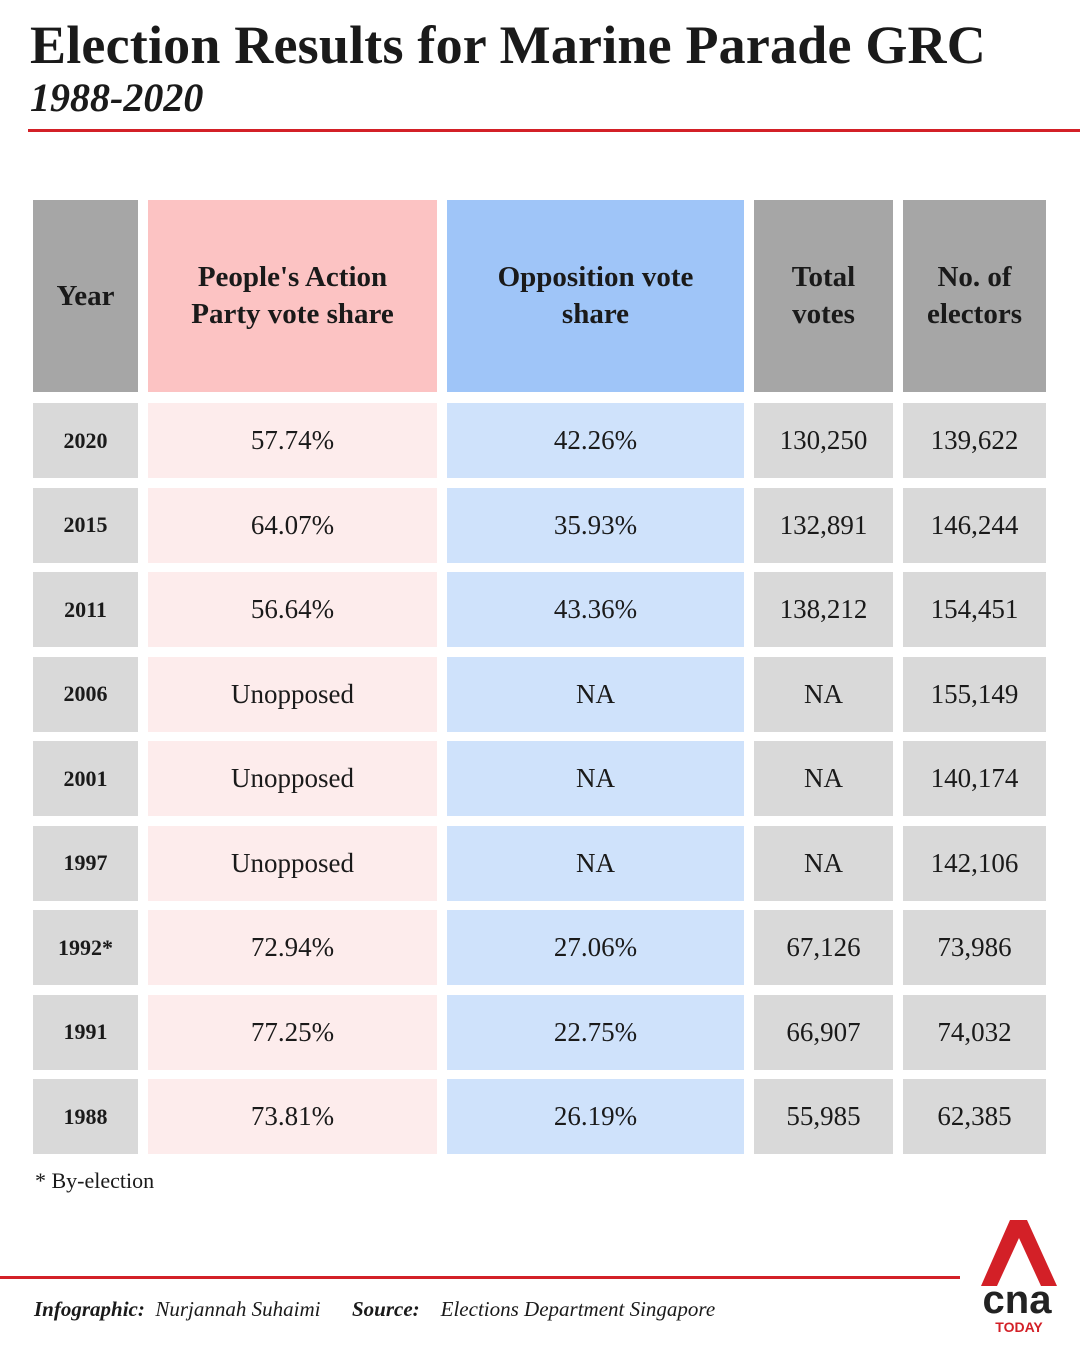  What do you see at coordinates (292, 609) in the screenshot?
I see `table-cell: 56.64%` at bounding box center [292, 609].